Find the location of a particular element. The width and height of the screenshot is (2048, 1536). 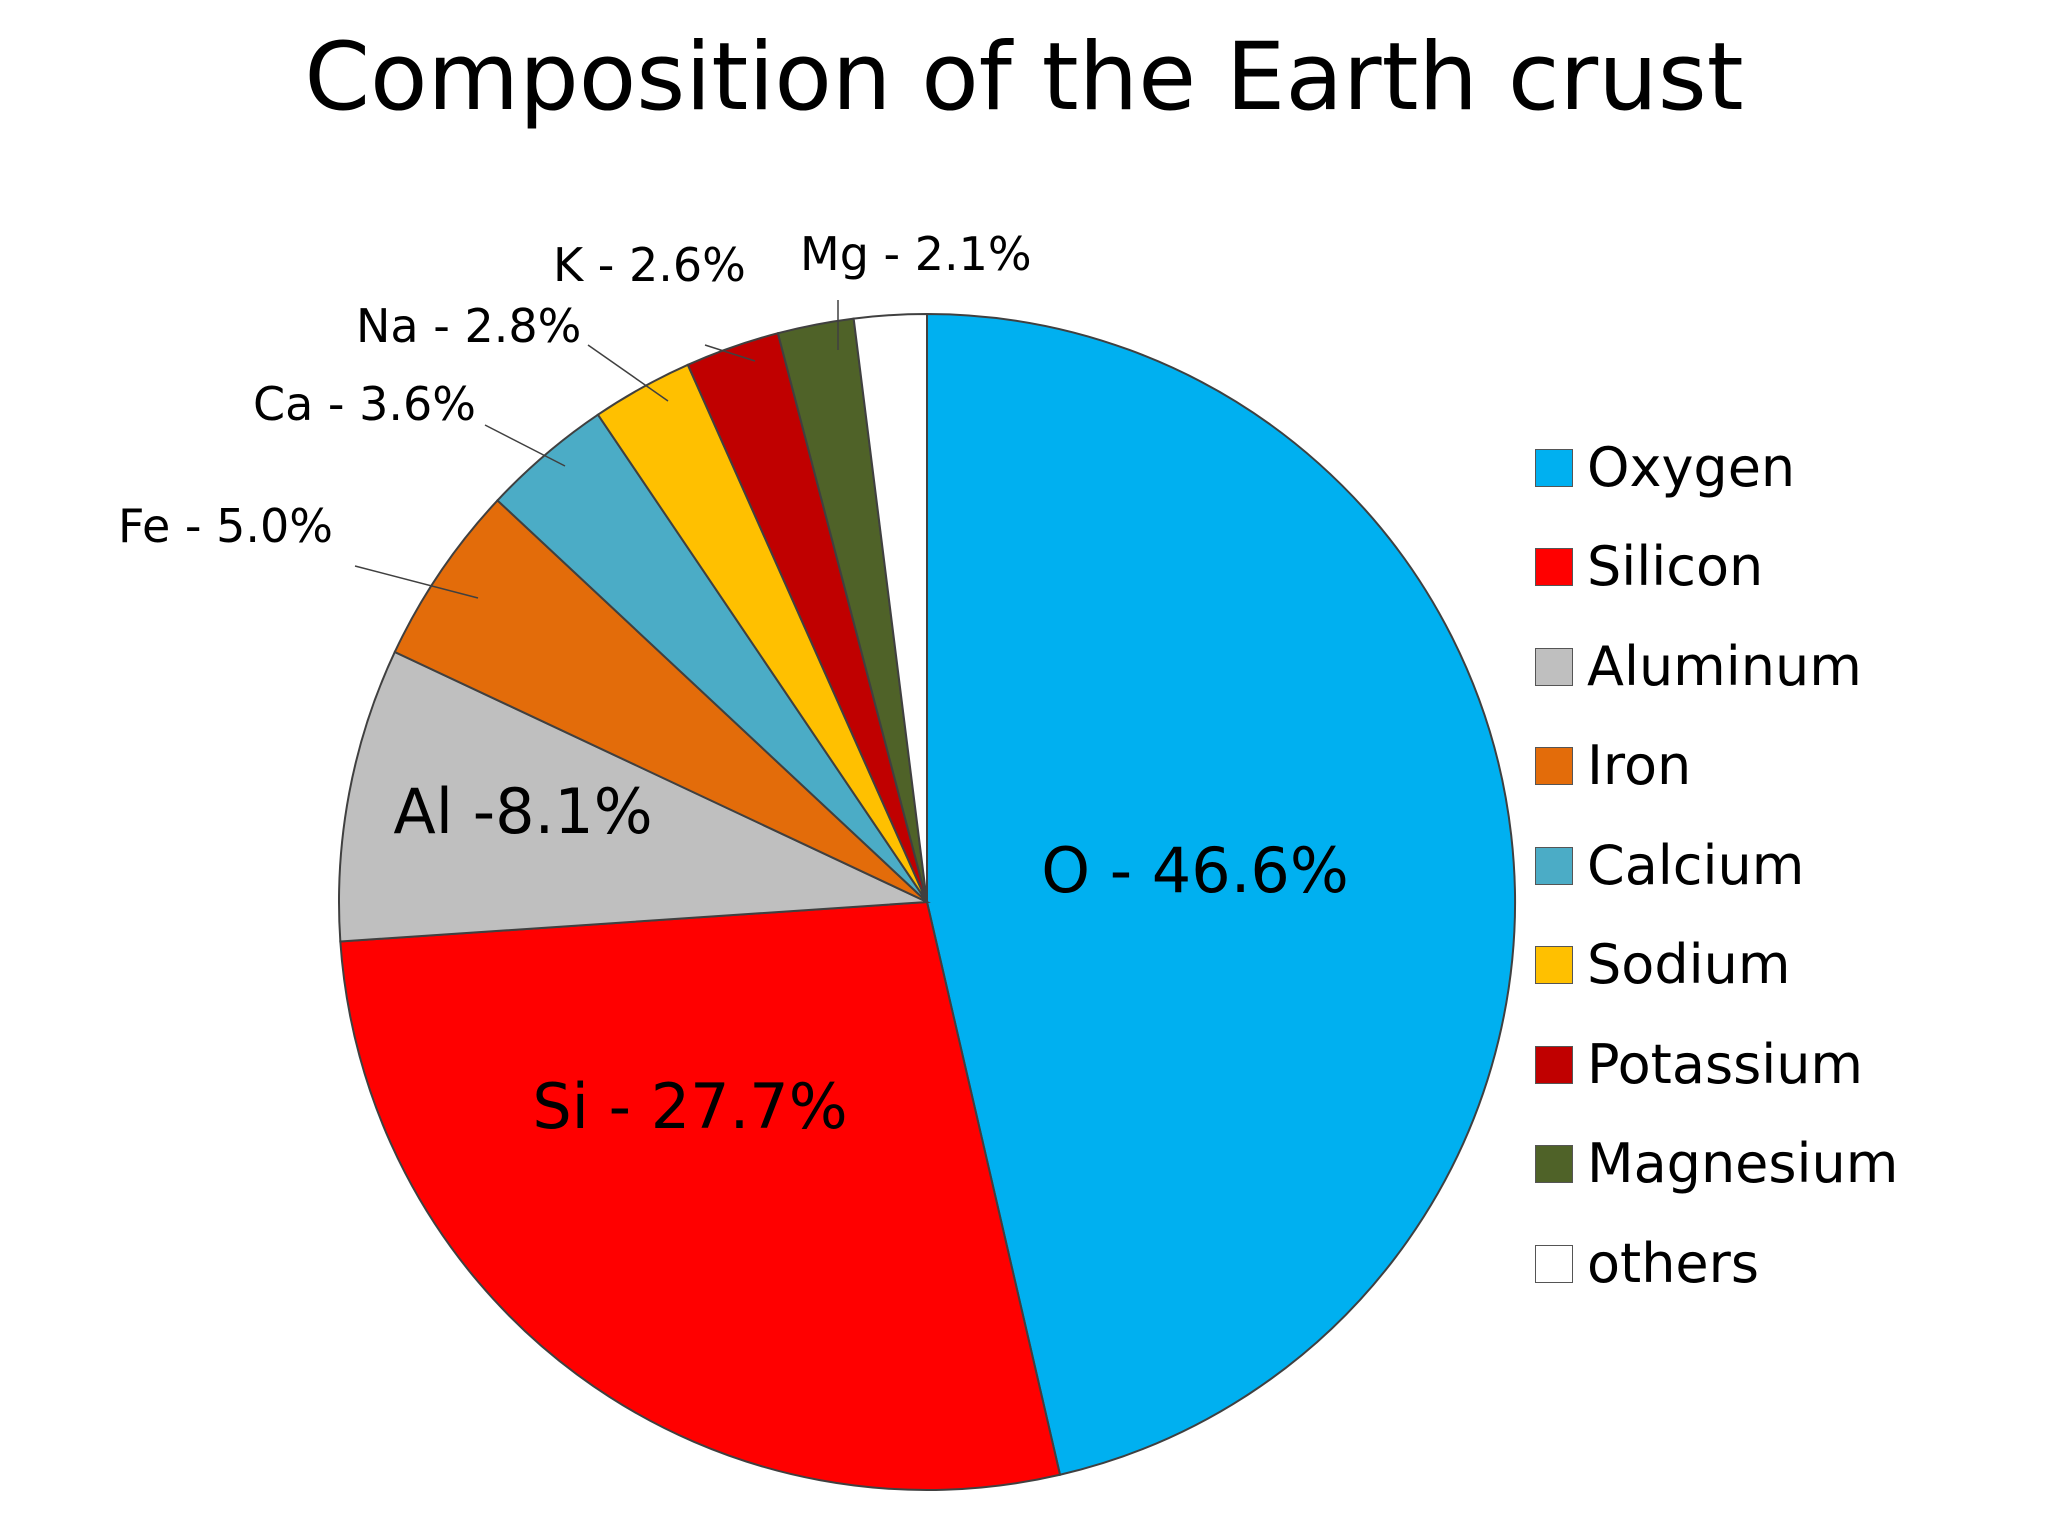

legend-item-others: others is located at coordinates (1716, 1264).